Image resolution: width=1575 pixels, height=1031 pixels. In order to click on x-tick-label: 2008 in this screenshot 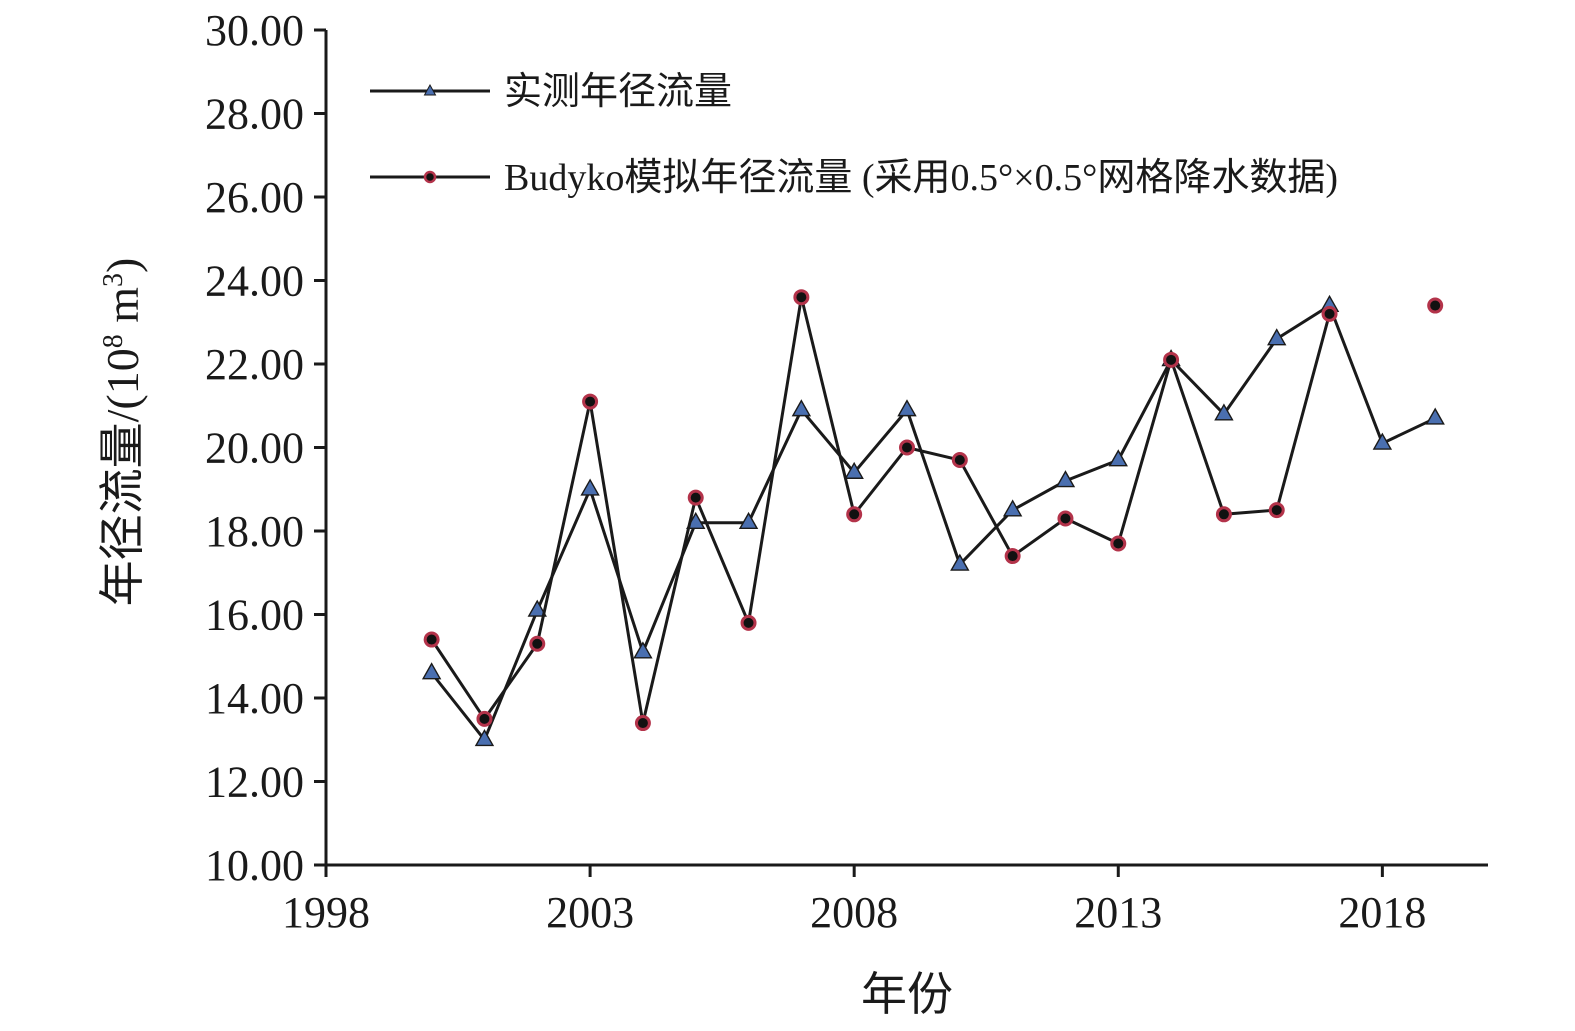, I will do `click(854, 912)`.